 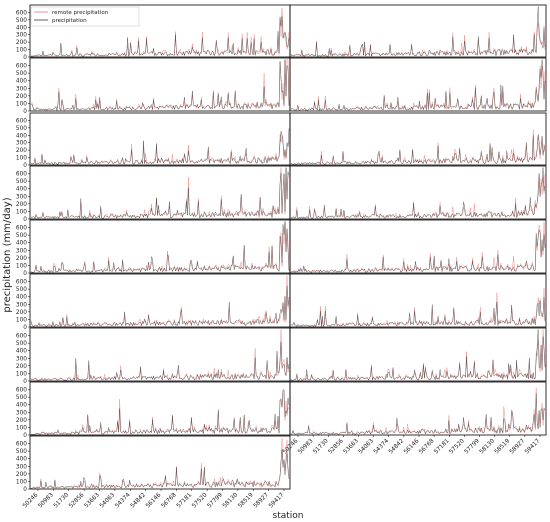 I want to click on legend: remote precipitation precipitation, so click(x=85, y=16).